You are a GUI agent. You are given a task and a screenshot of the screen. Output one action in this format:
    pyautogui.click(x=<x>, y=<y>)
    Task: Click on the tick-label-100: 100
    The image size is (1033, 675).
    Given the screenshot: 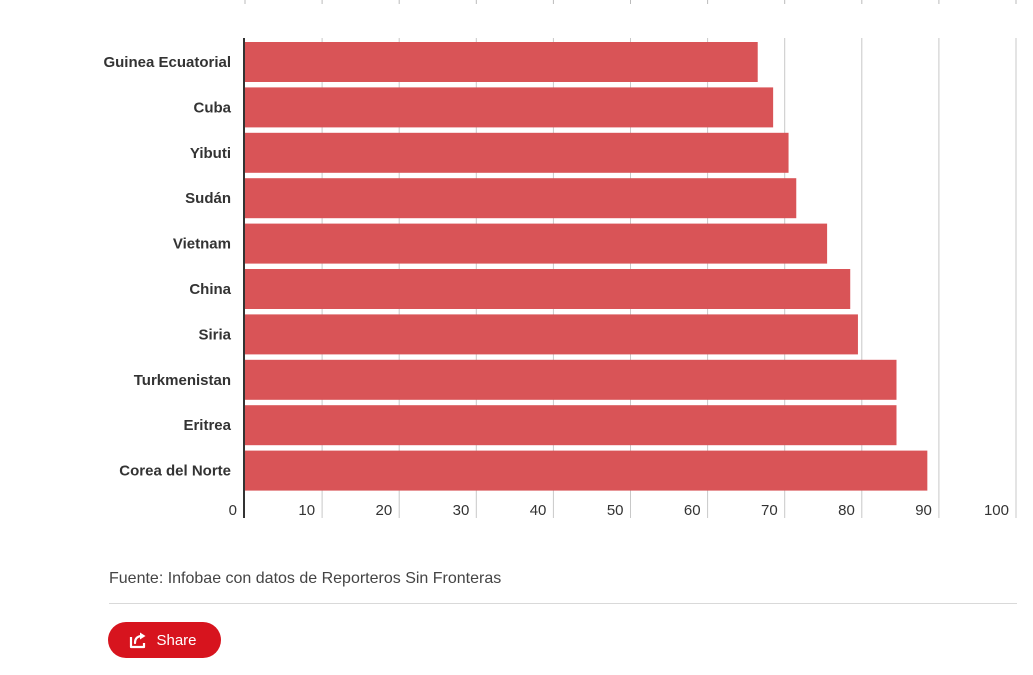 What is the action you would take?
    pyautogui.click(x=996, y=510)
    